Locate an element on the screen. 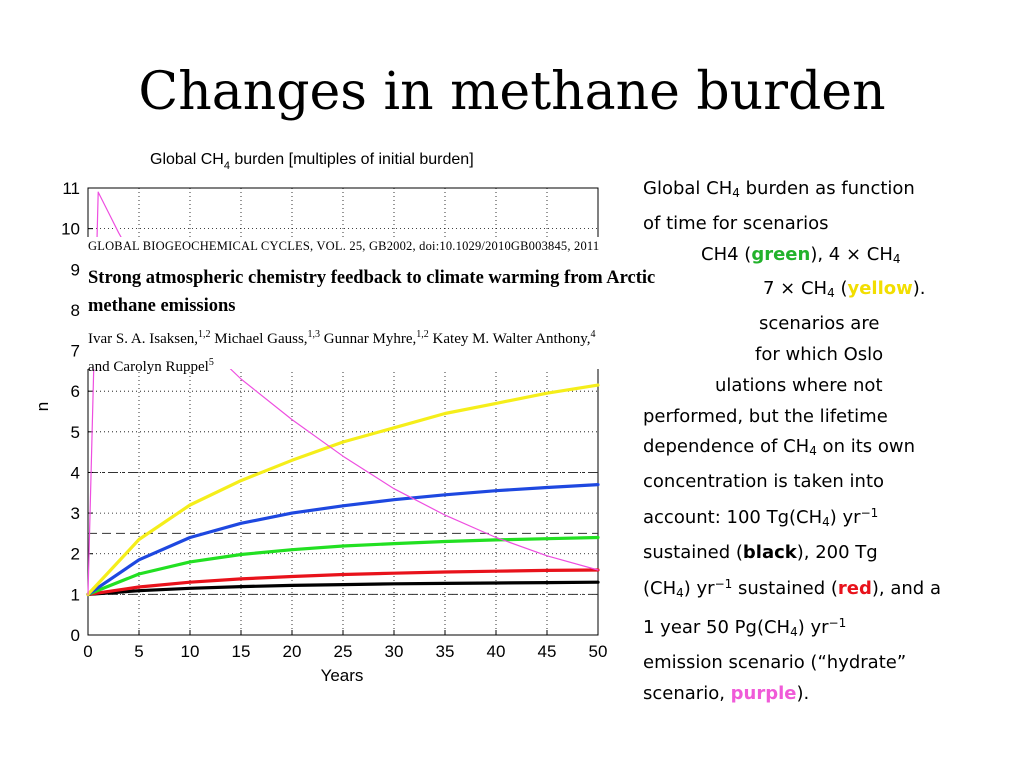  purple-label: purple is located at coordinates (763, 693).